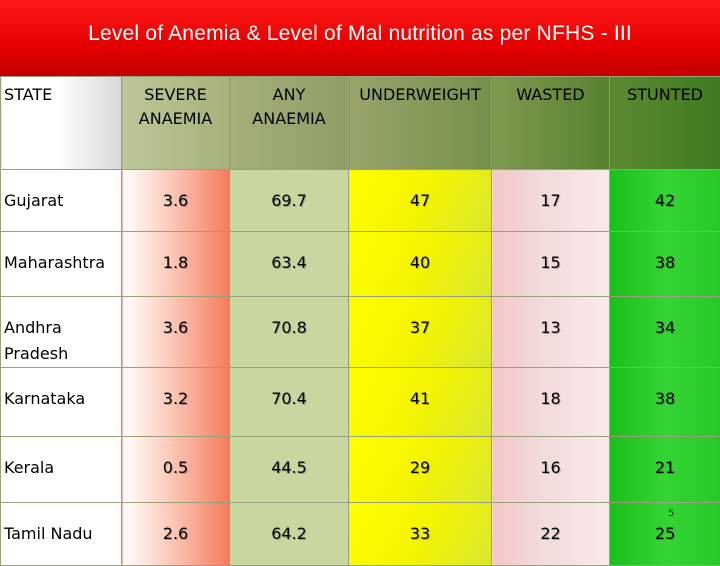 The height and width of the screenshot is (566, 720). What do you see at coordinates (665, 201) in the screenshot?
I see `cell-stunted: 42` at bounding box center [665, 201].